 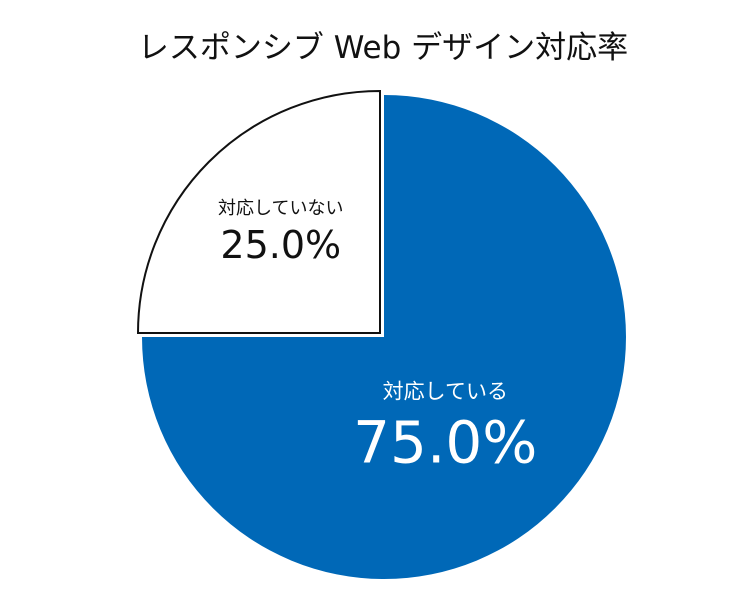 I want to click on slice-value-label: 25.0%, so click(x=280, y=245).